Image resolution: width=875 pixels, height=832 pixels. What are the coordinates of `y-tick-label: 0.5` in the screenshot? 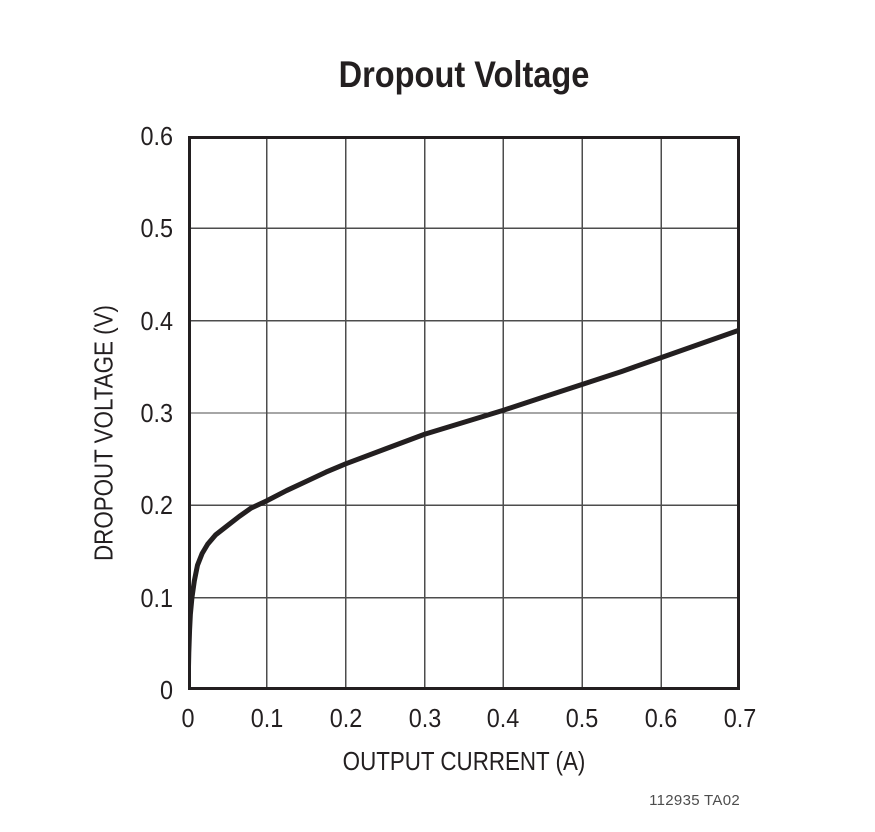 It's located at (156, 228).